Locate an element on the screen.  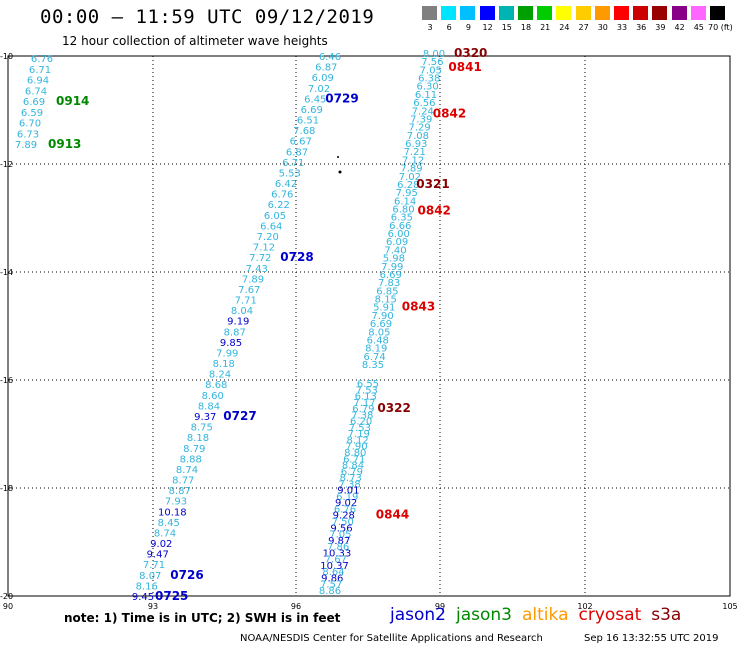
swh-value-label: 8.86 is located at coordinates (330, 591).